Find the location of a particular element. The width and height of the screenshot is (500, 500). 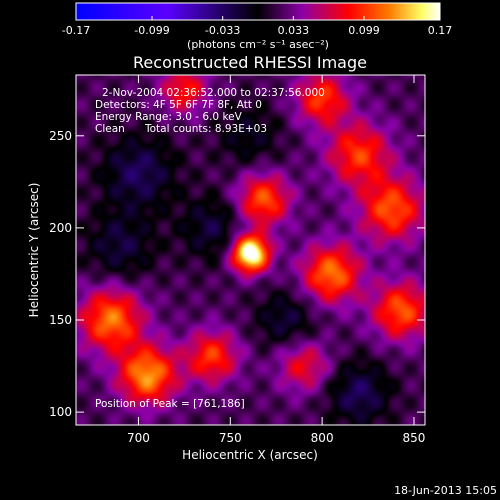

detectors-text: Detectors: 4F 5F 6F 7F 8F, Att 0 is located at coordinates (178, 105).